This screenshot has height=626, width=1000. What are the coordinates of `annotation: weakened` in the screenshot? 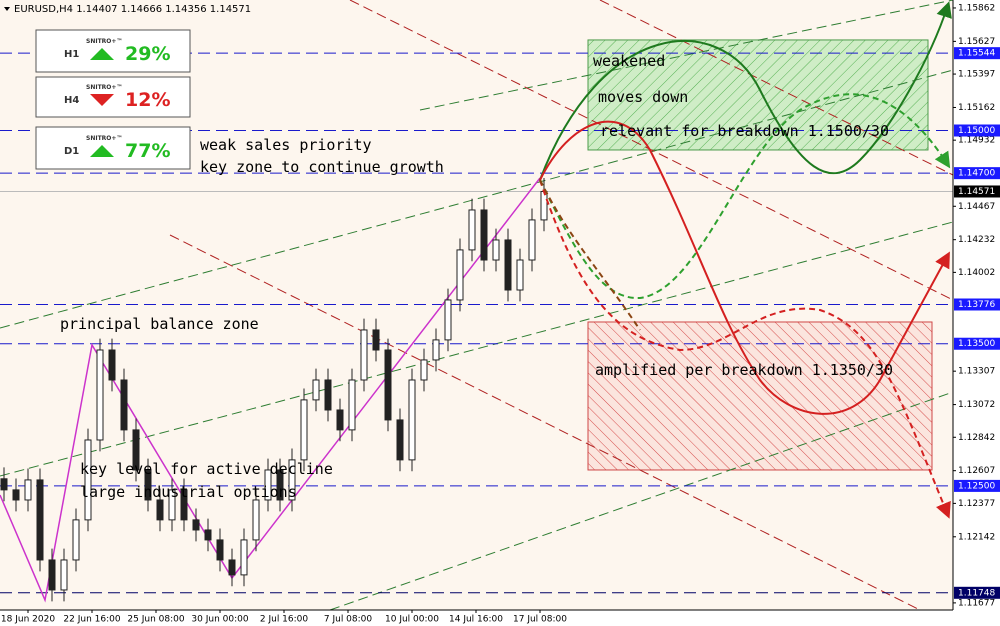 It's located at (629, 61).